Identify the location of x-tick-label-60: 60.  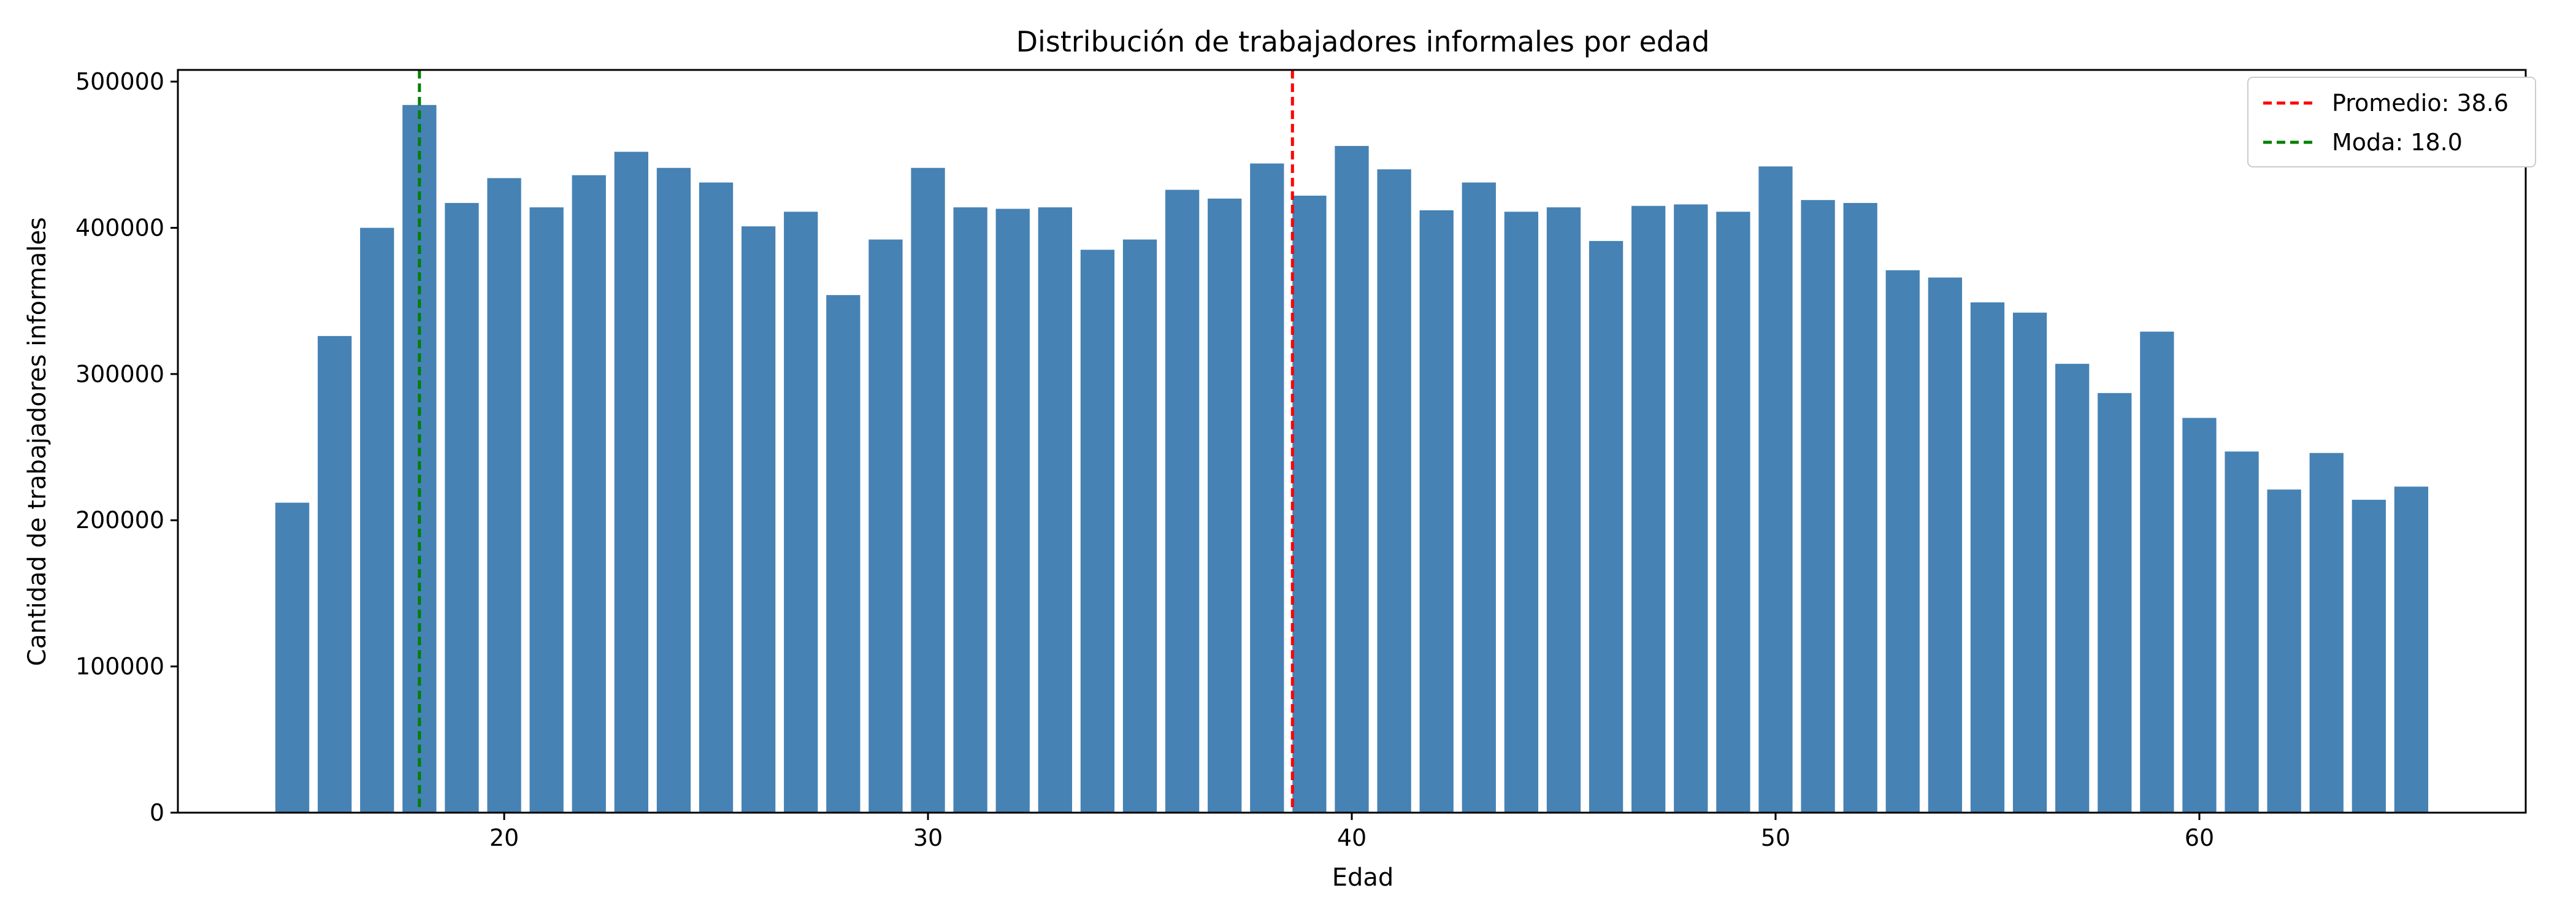
(2199, 837).